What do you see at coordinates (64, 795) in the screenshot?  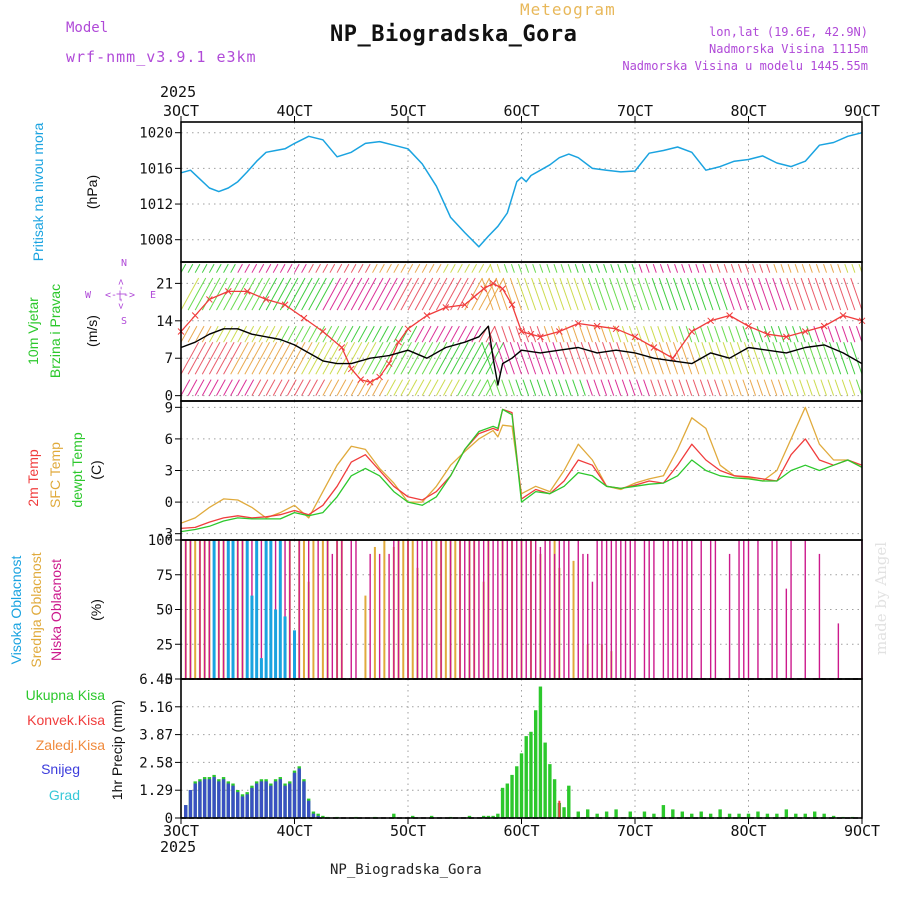 I see `precip-title-hail: Grad` at bounding box center [64, 795].